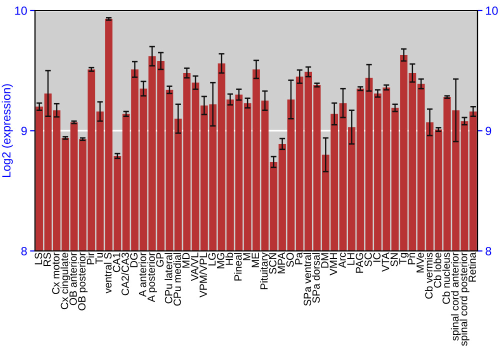  What do you see at coordinates (342, 260) in the screenshot?
I see `x-tick-label: Arc` at bounding box center [342, 260].